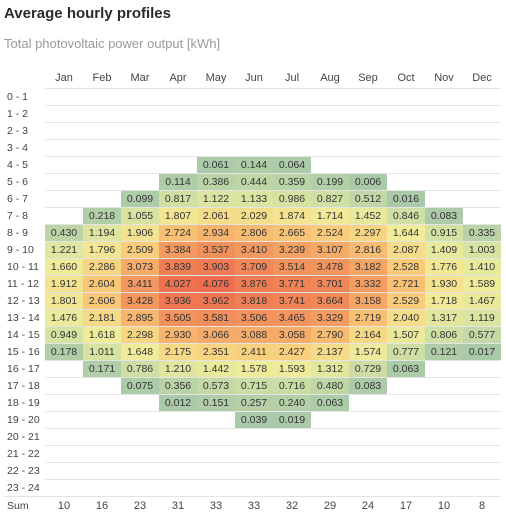 The width and height of the screenshot is (506, 515). Describe the element at coordinates (368, 267) in the screenshot. I see `value-cell: 3.182` at that location.